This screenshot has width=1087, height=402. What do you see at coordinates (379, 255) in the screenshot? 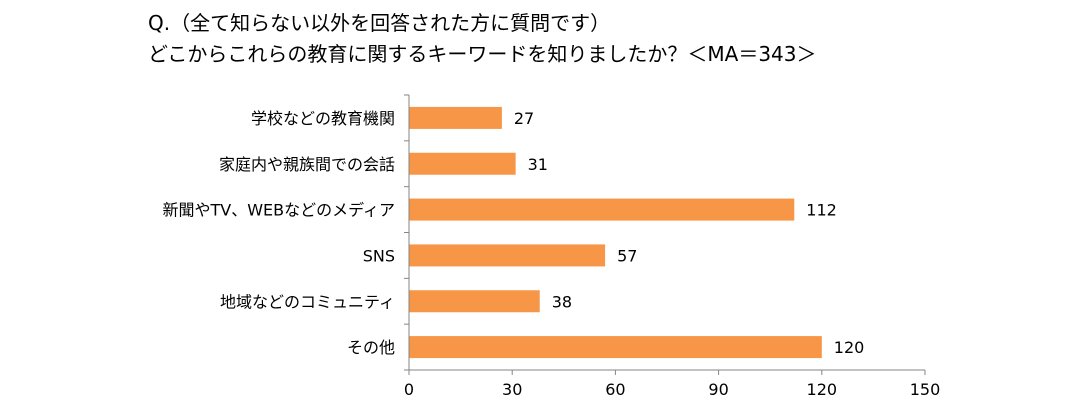
I see `category-label: SNS` at bounding box center [379, 255].